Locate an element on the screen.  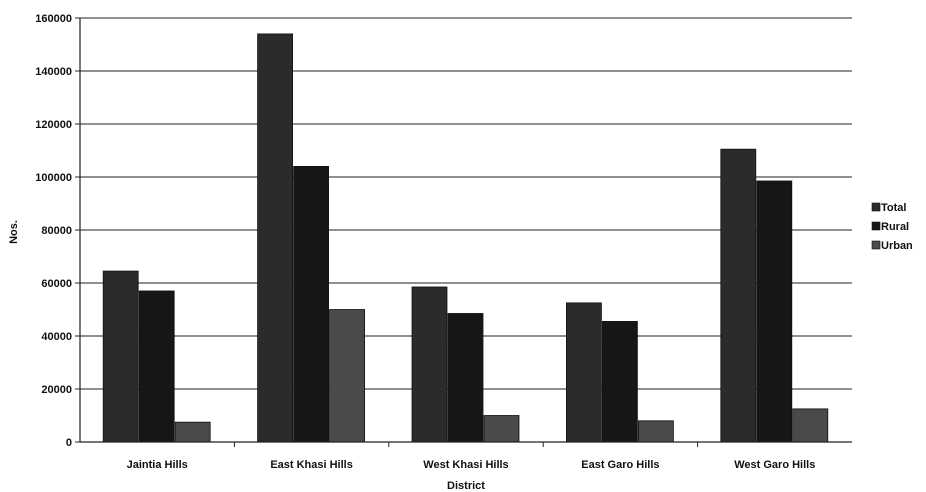
bar-total-west-khasi-hills is located at coordinates (429, 364).